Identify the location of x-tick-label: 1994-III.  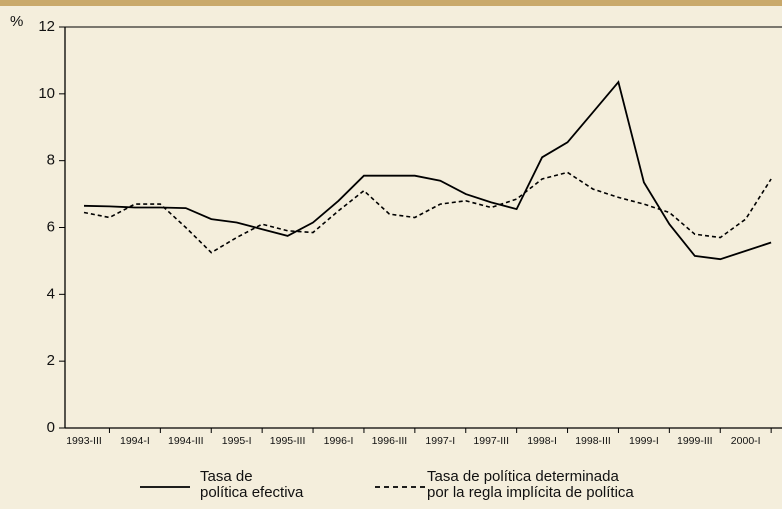
(186, 441).